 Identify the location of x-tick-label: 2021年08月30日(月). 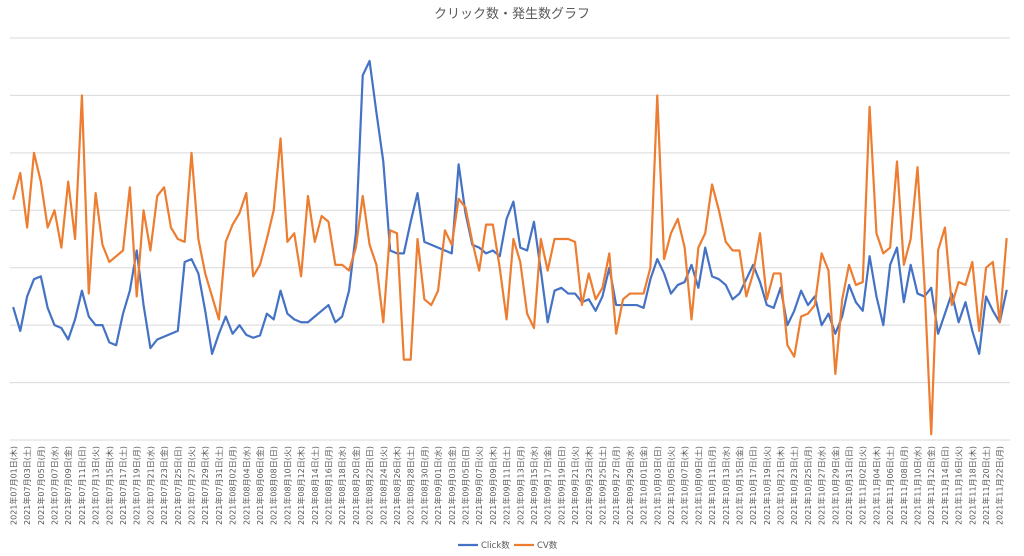
(424, 485).